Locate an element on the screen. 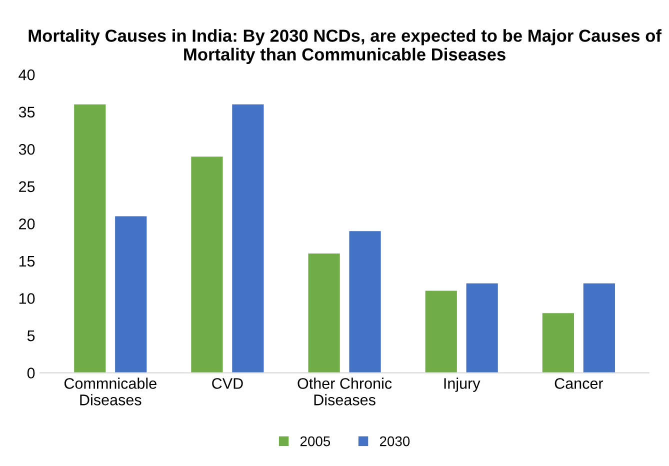 The width and height of the screenshot is (669, 466). y-tick-label: 15 is located at coordinates (27, 261).